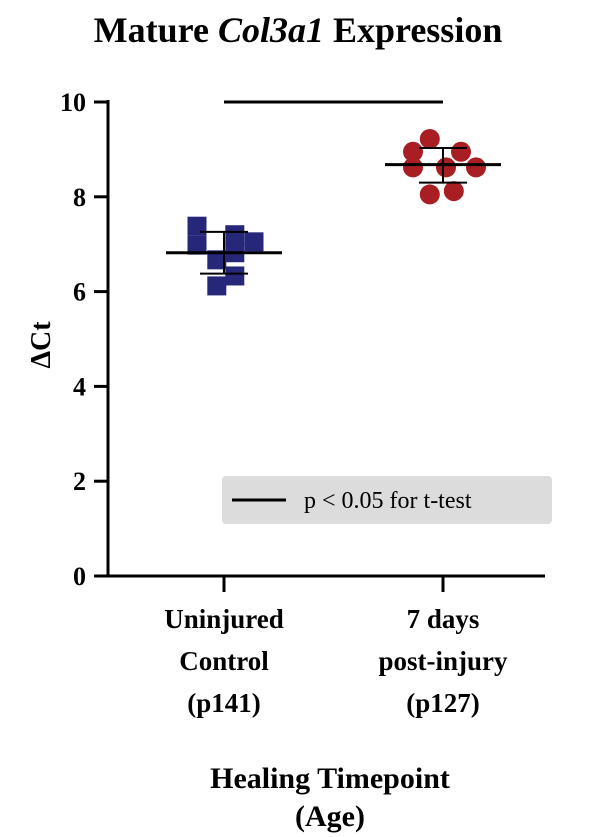  Describe the element at coordinates (79, 481) in the screenshot. I see `y-tick-label: 2` at that location.